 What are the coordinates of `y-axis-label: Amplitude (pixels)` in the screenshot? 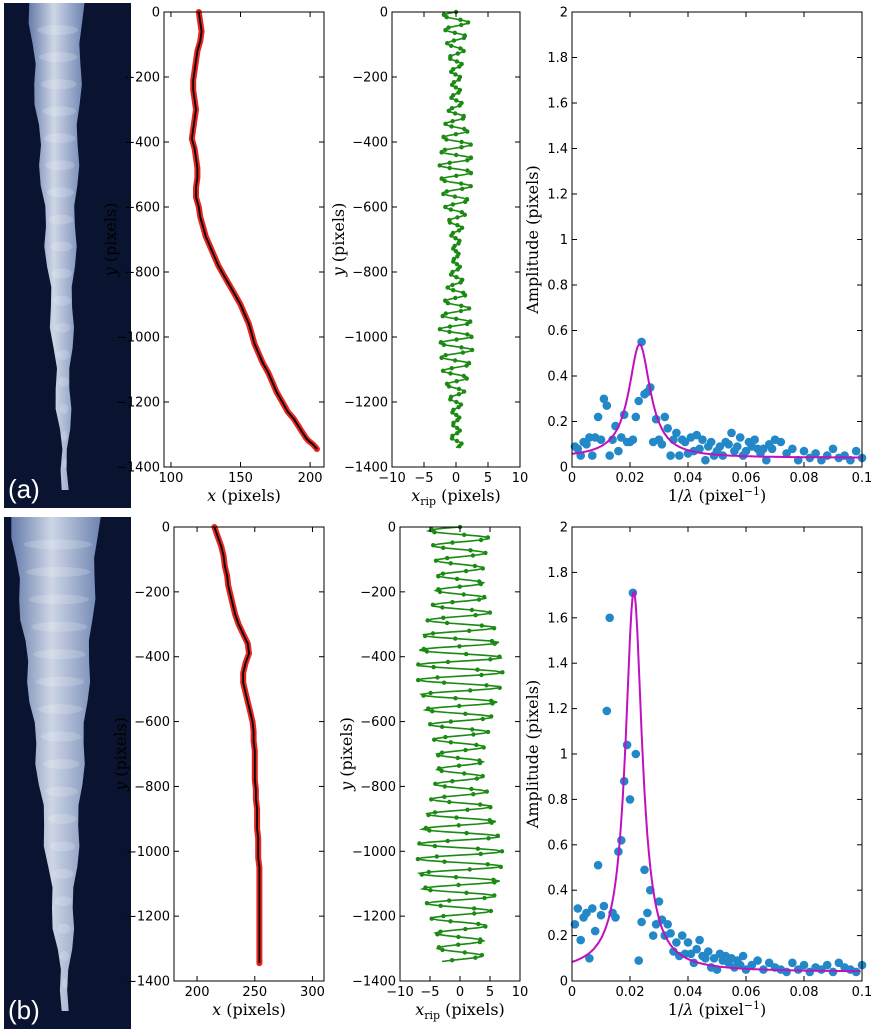 It's located at (532, 754).